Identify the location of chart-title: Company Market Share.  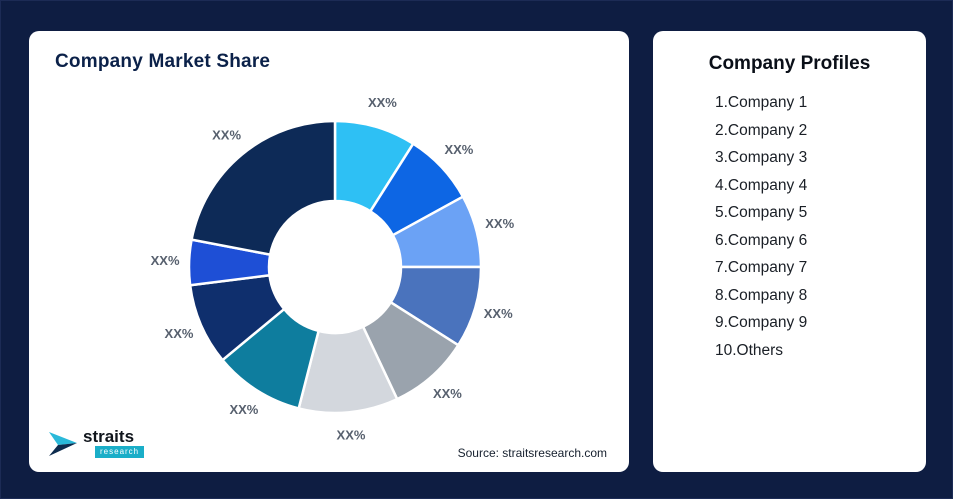
(163, 61).